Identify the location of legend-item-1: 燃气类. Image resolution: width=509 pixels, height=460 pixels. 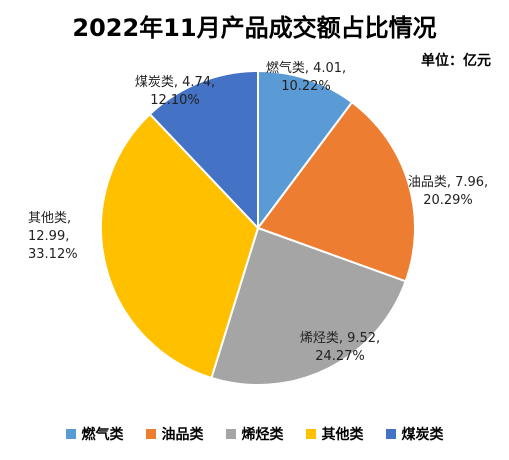
(94, 434).